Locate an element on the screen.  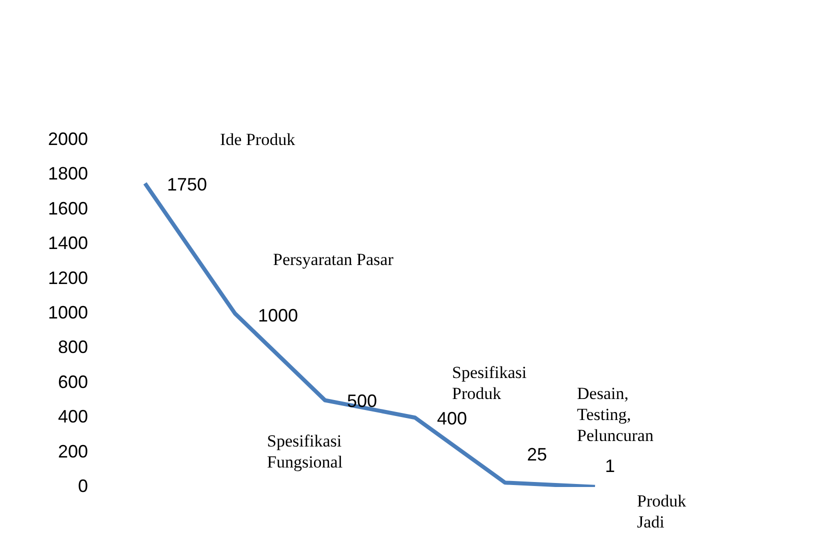
data-label: 25 is located at coordinates (537, 454).